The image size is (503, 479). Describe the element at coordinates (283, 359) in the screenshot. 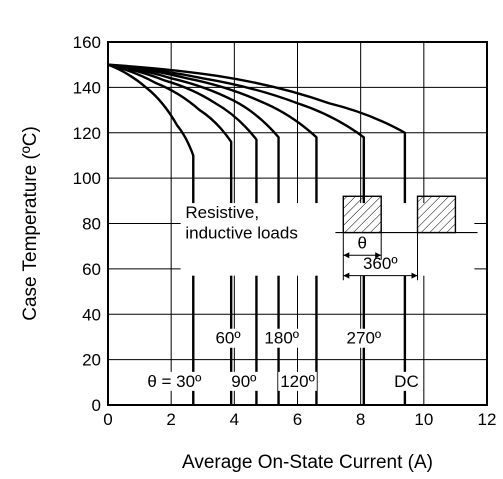

I see `series-labels: θ = 30º 60º 90º 180º 120º 270º DC` at that location.